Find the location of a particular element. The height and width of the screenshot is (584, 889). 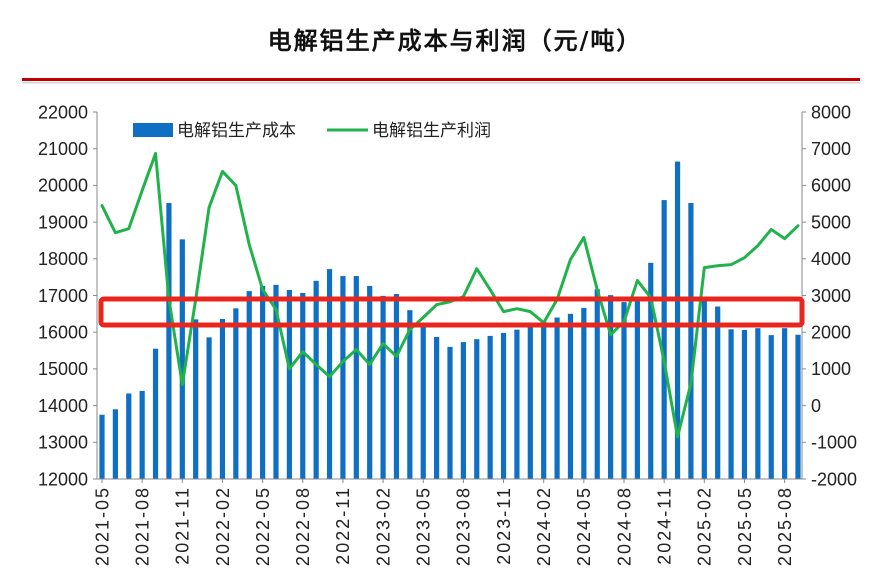

x-axis-tick-label: 2024-08 is located at coordinates (624, 526).